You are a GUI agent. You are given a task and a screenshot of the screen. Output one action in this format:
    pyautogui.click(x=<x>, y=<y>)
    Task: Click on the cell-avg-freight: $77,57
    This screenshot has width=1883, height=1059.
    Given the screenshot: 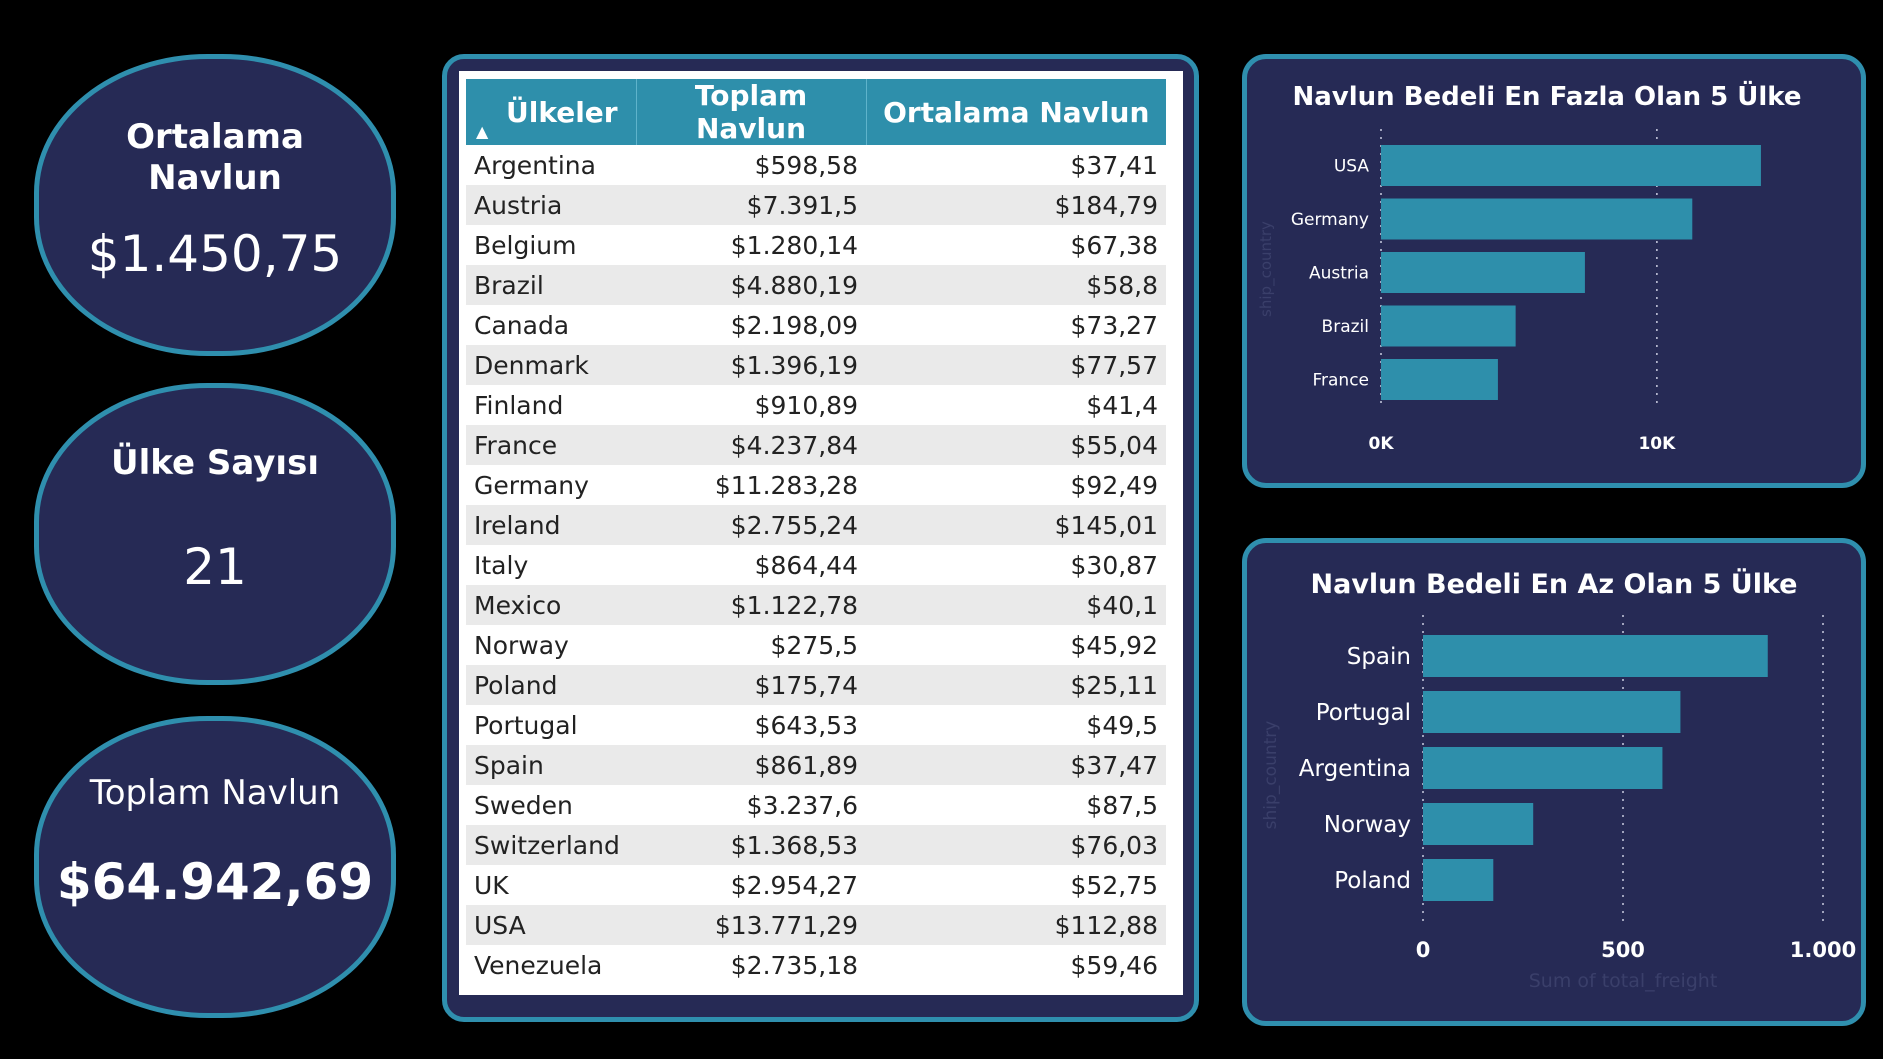 What is the action you would take?
    pyautogui.click(x=1016, y=365)
    